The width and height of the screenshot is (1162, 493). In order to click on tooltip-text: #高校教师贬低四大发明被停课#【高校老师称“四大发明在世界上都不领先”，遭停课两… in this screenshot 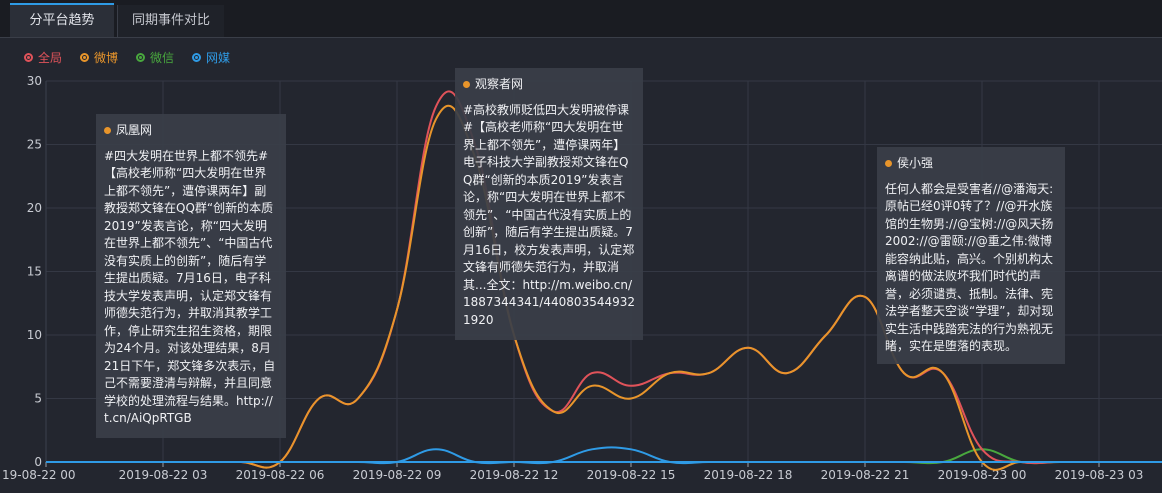, I will do `click(549, 214)`.